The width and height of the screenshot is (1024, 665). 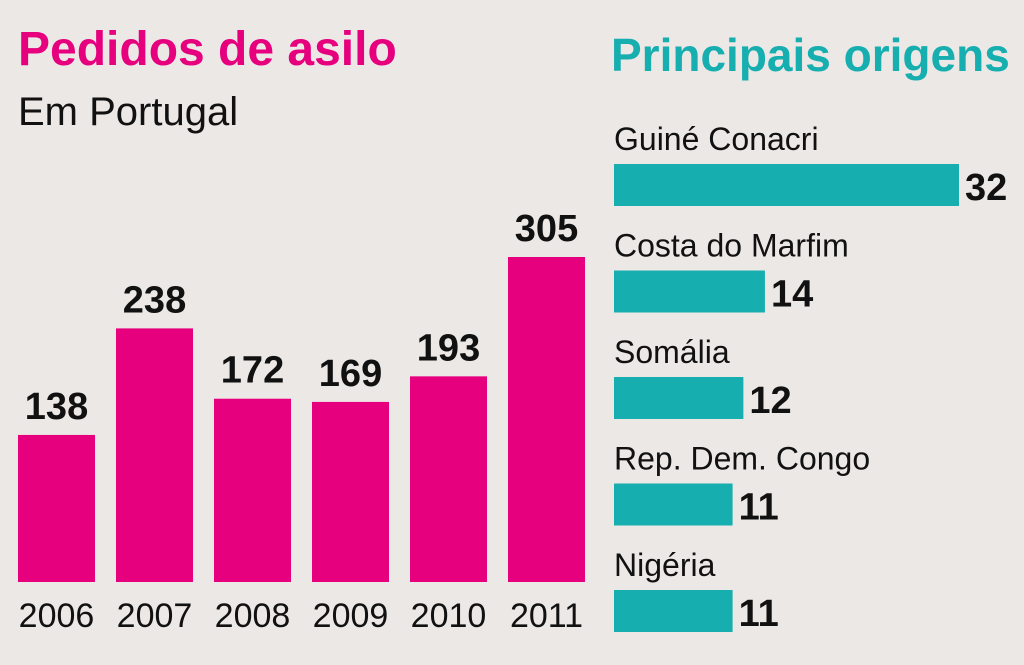 What do you see at coordinates (448, 348) in the screenshot?
I see `bar-value-2010: 193` at bounding box center [448, 348].